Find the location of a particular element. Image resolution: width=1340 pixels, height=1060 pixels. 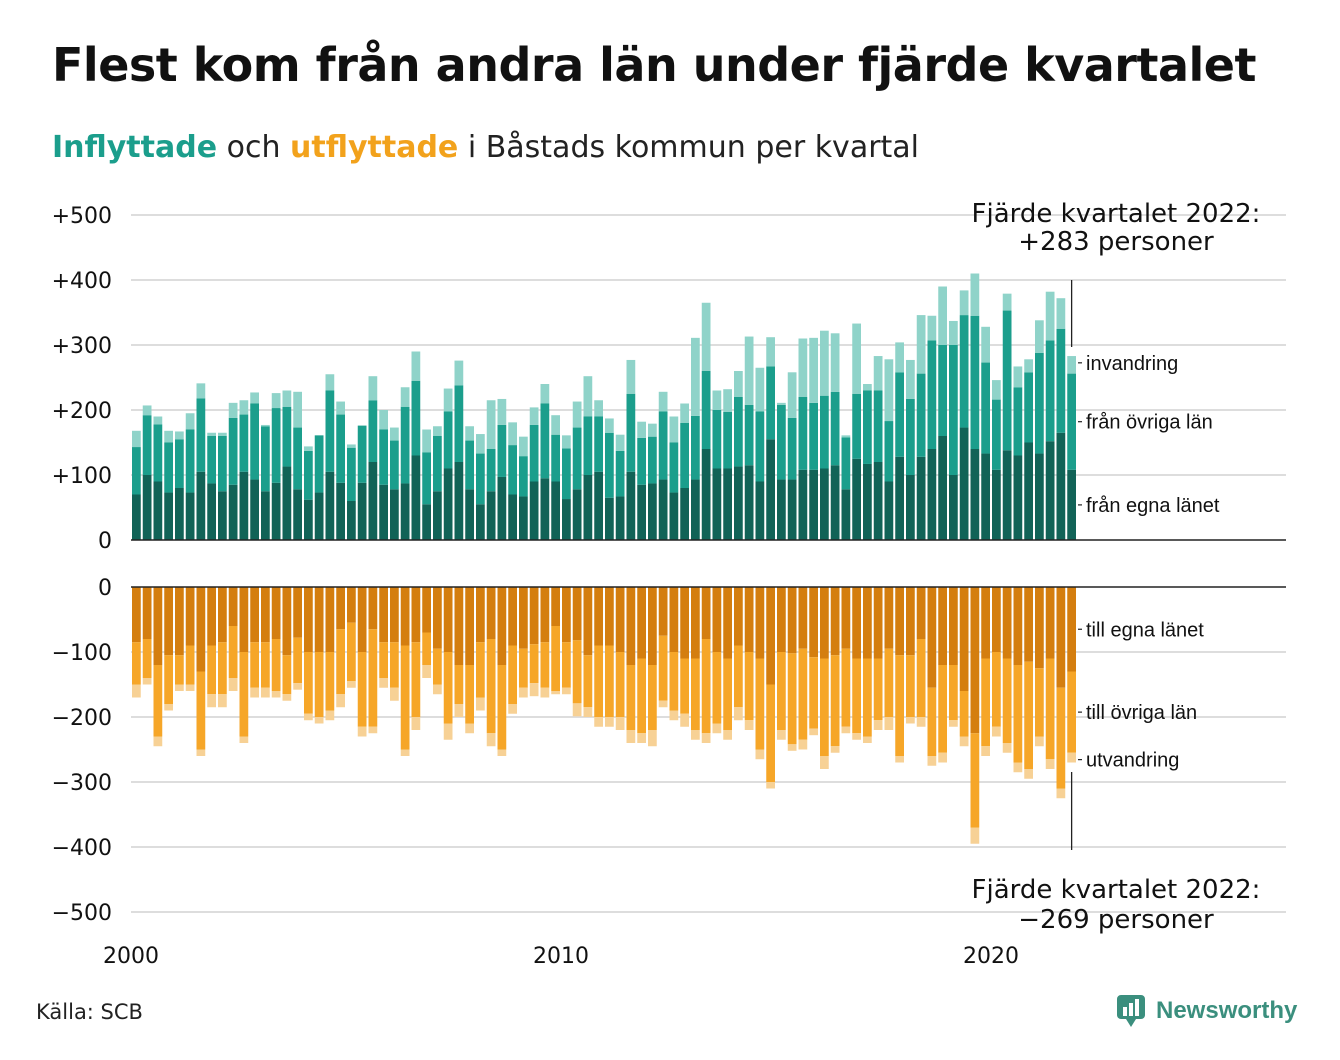

brand-logo: Newsworthy is located at coordinates (1206, 1011).